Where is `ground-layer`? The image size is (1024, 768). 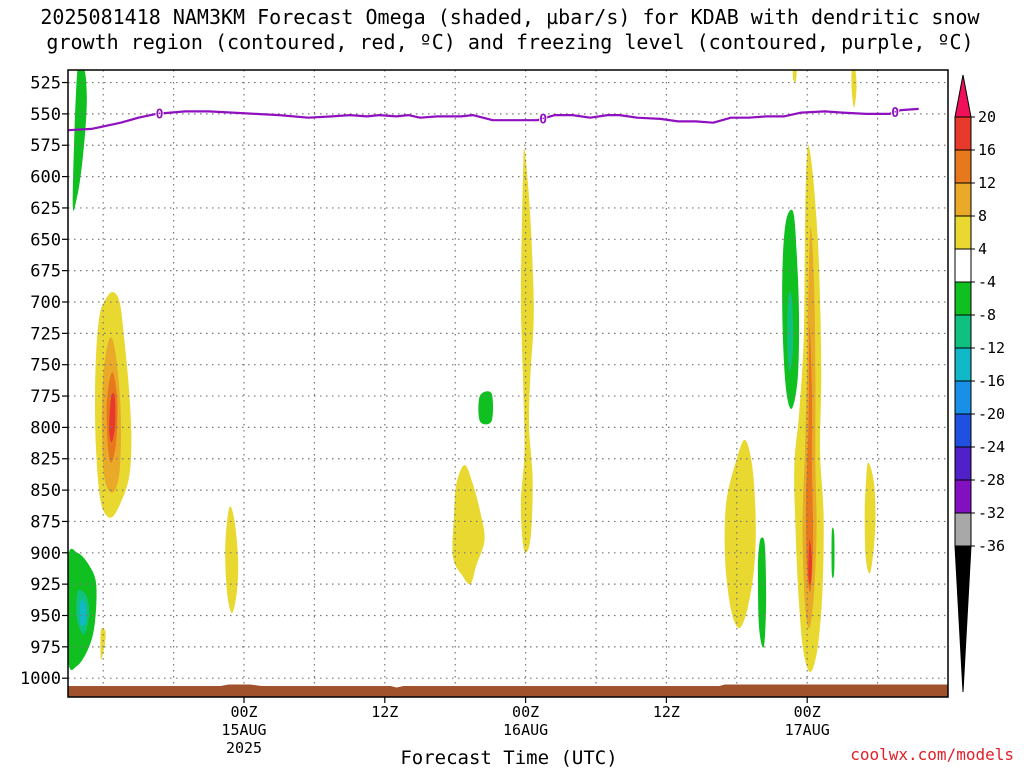
ground-layer is located at coordinates (508, 690).